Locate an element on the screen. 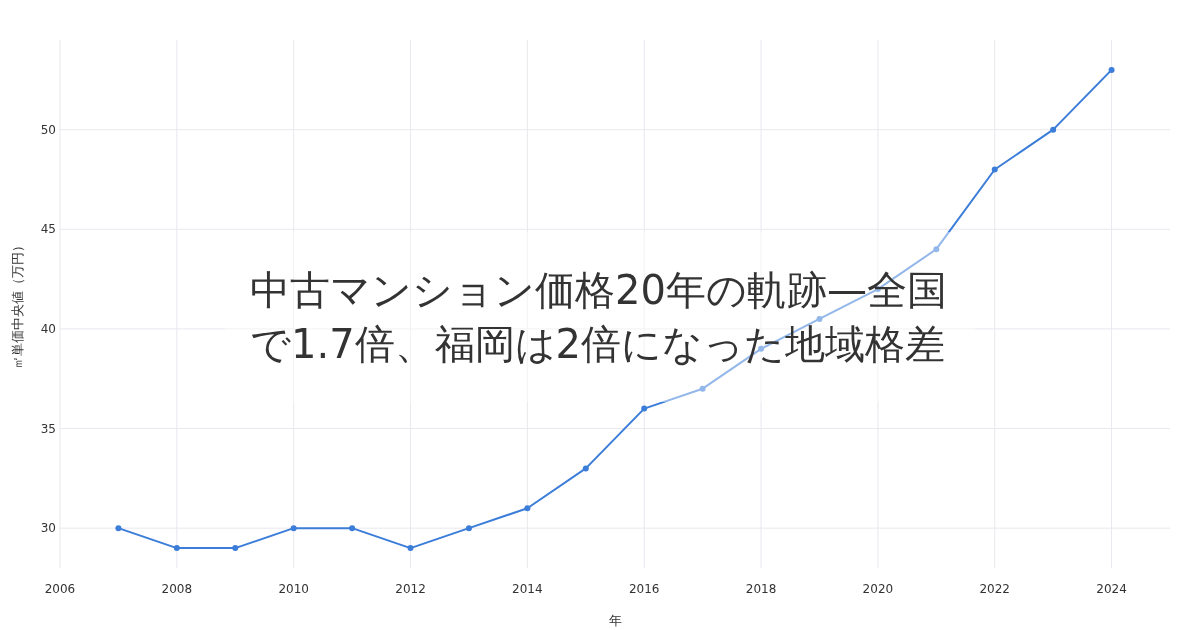 The image size is (1200, 630). x-tick-label: 2016 is located at coordinates (644, 589).